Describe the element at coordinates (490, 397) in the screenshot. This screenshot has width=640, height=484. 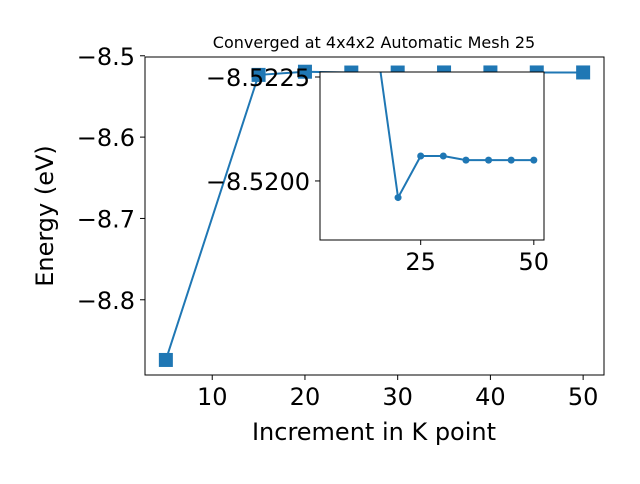
I see `x-tick-label: 40` at that location.